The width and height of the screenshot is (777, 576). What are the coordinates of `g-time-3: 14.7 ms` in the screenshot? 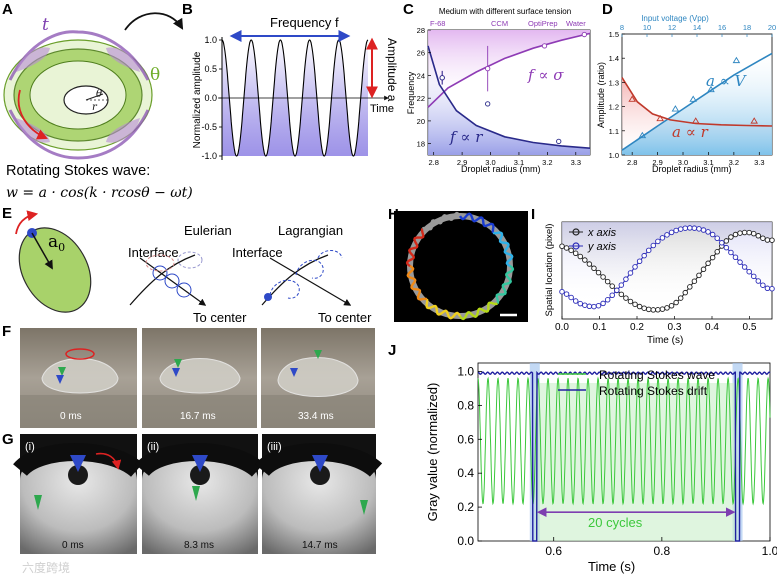 It's located at (320, 545).